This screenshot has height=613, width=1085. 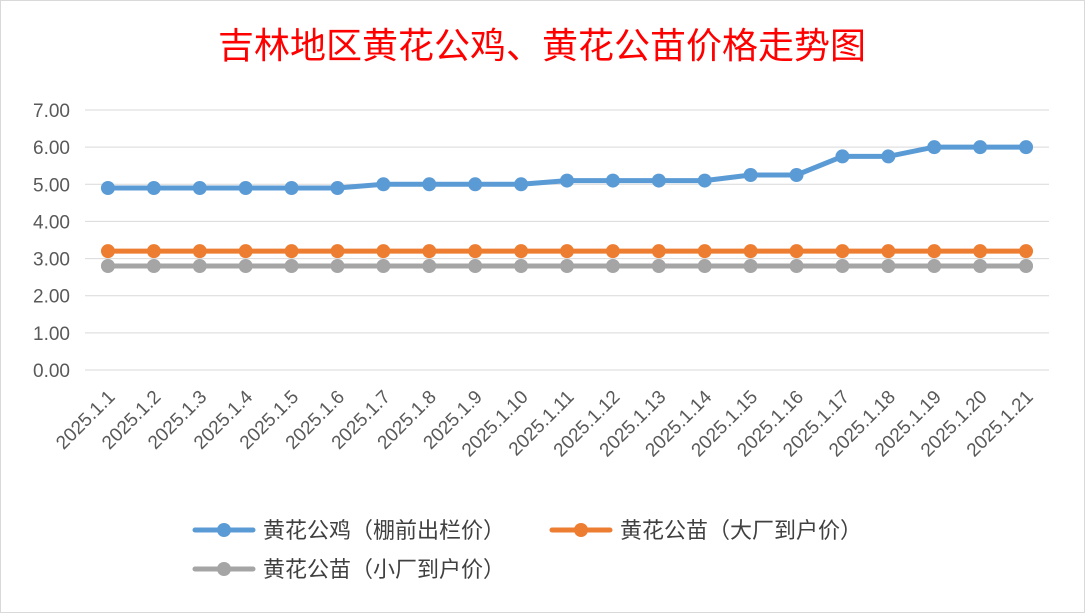 I want to click on y-axis-tick-labels: 0.00 1.00 2.00 3.00 4.00 5.00 6.00 7.00, so click(x=51, y=241).